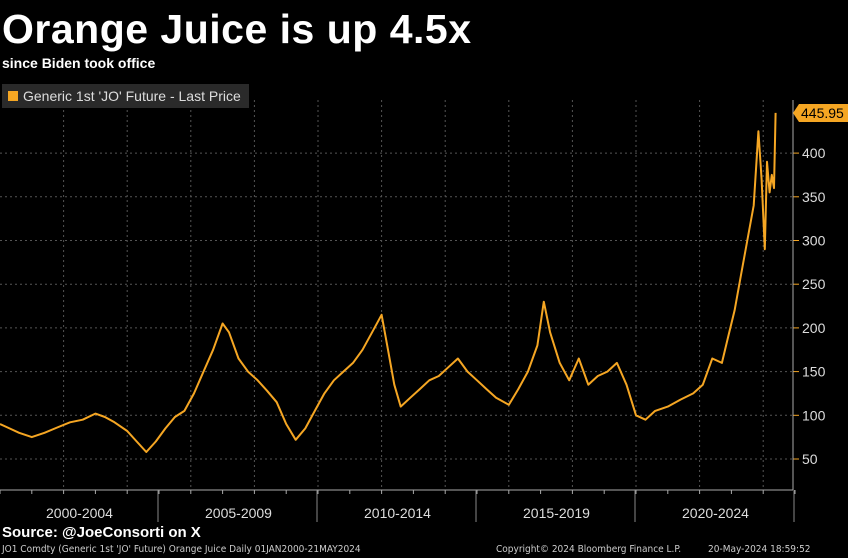 This screenshot has width=848, height=558. Describe the element at coordinates (814, 415) in the screenshot. I see `y-tick-label: 100` at that location.